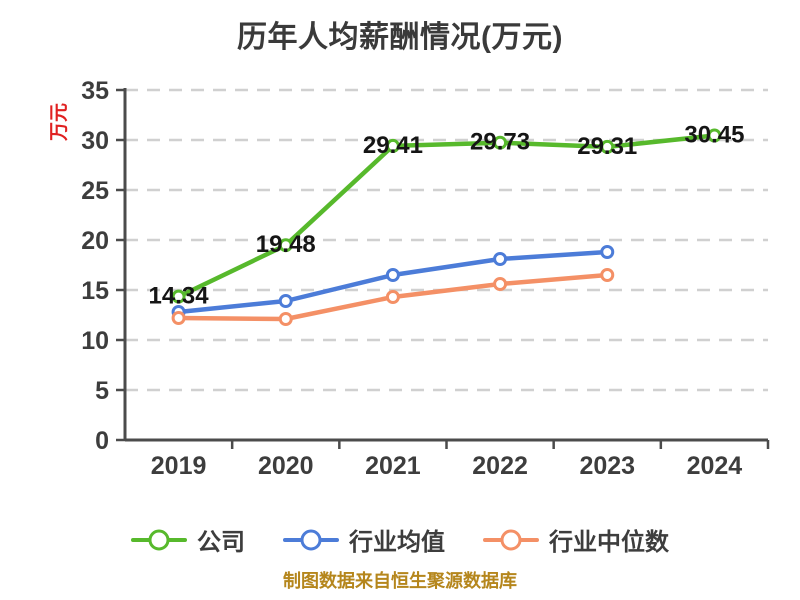 Image resolution: width=800 pixels, height=600 pixels. I want to click on data-label-company: 30.45, so click(714, 135).